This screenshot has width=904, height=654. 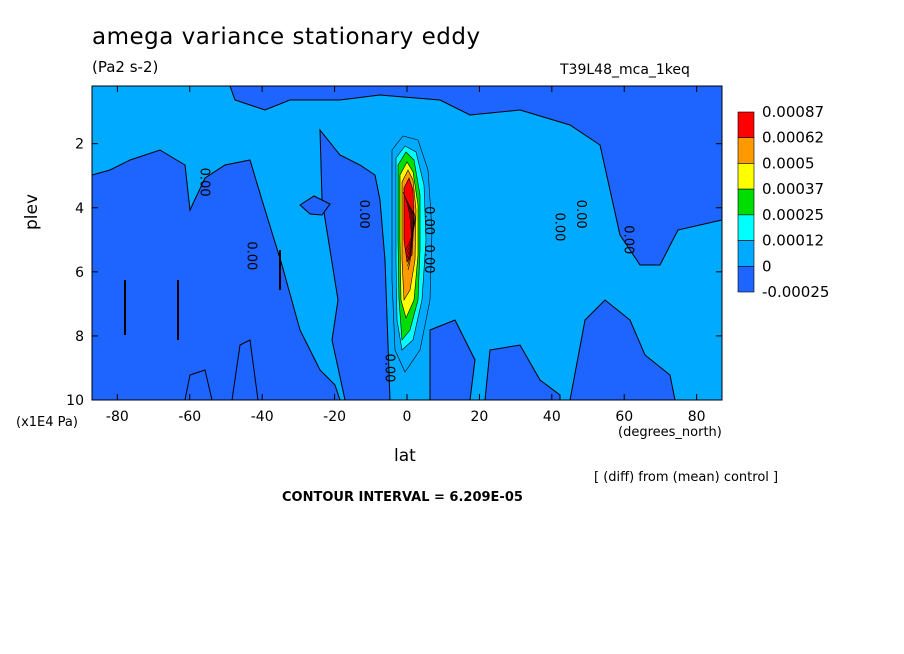 I want to click on y-axis-scale: (x1E4 Pa), so click(x=47, y=422).